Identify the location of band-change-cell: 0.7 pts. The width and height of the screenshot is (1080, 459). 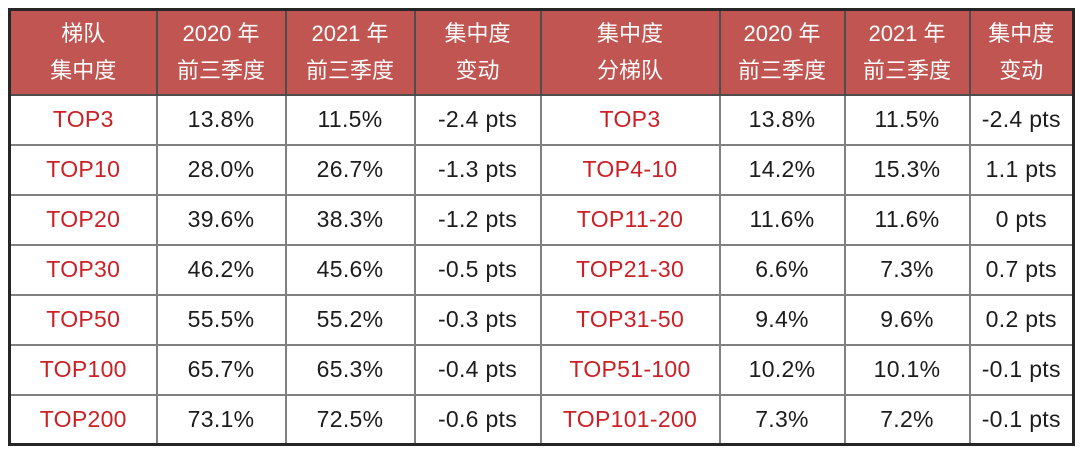
(1021, 269).